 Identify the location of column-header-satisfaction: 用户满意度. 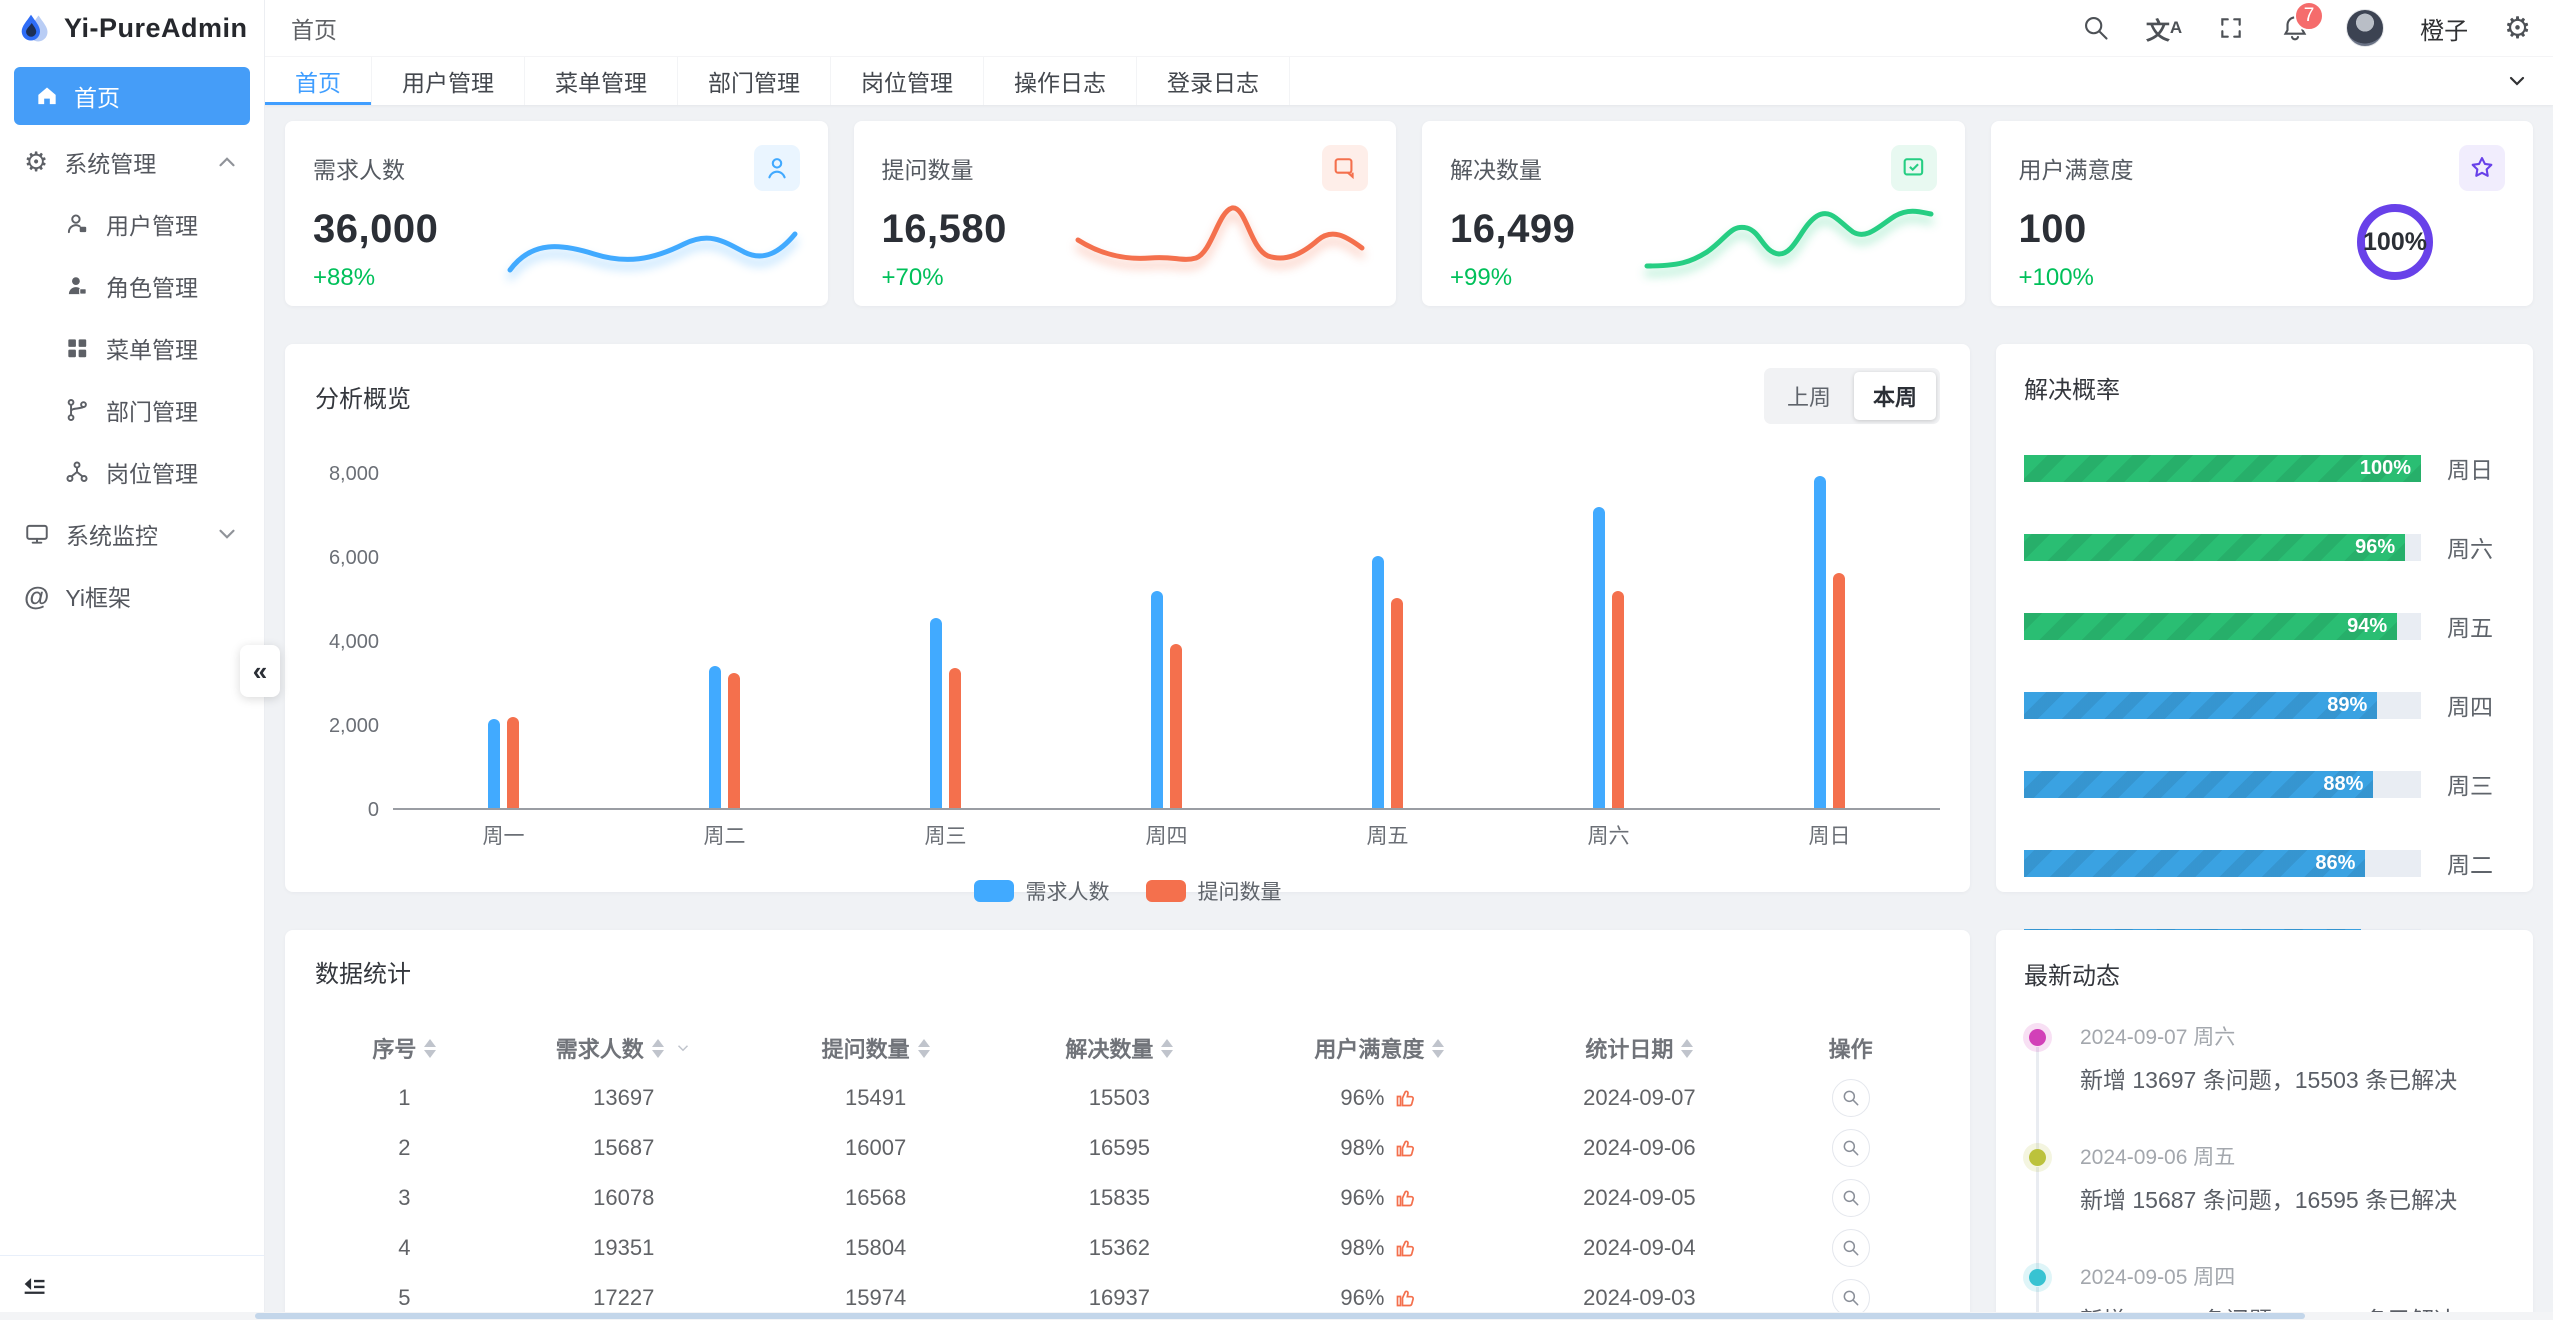
(1379, 1048).